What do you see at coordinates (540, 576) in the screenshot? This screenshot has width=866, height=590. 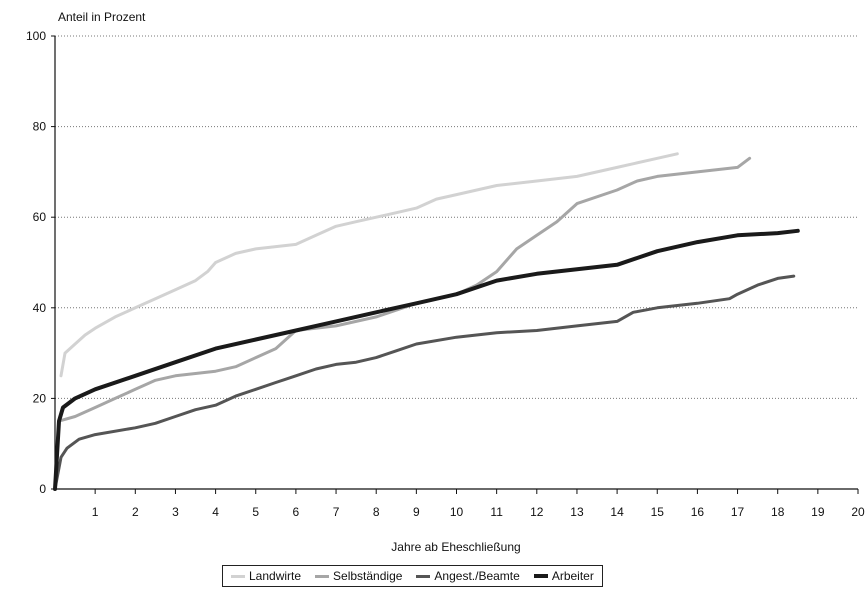 I see `legend-swatch-arbeiter` at bounding box center [540, 576].